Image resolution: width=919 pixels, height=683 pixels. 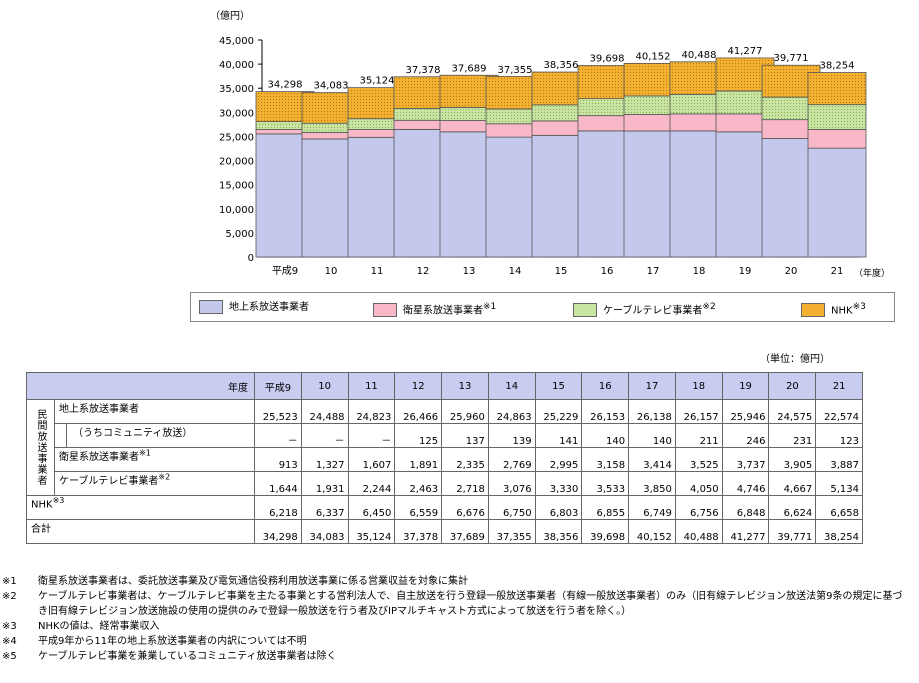 What do you see at coordinates (699, 55) in the screenshot?
I see `bar-total-label: 40,488` at bounding box center [699, 55].